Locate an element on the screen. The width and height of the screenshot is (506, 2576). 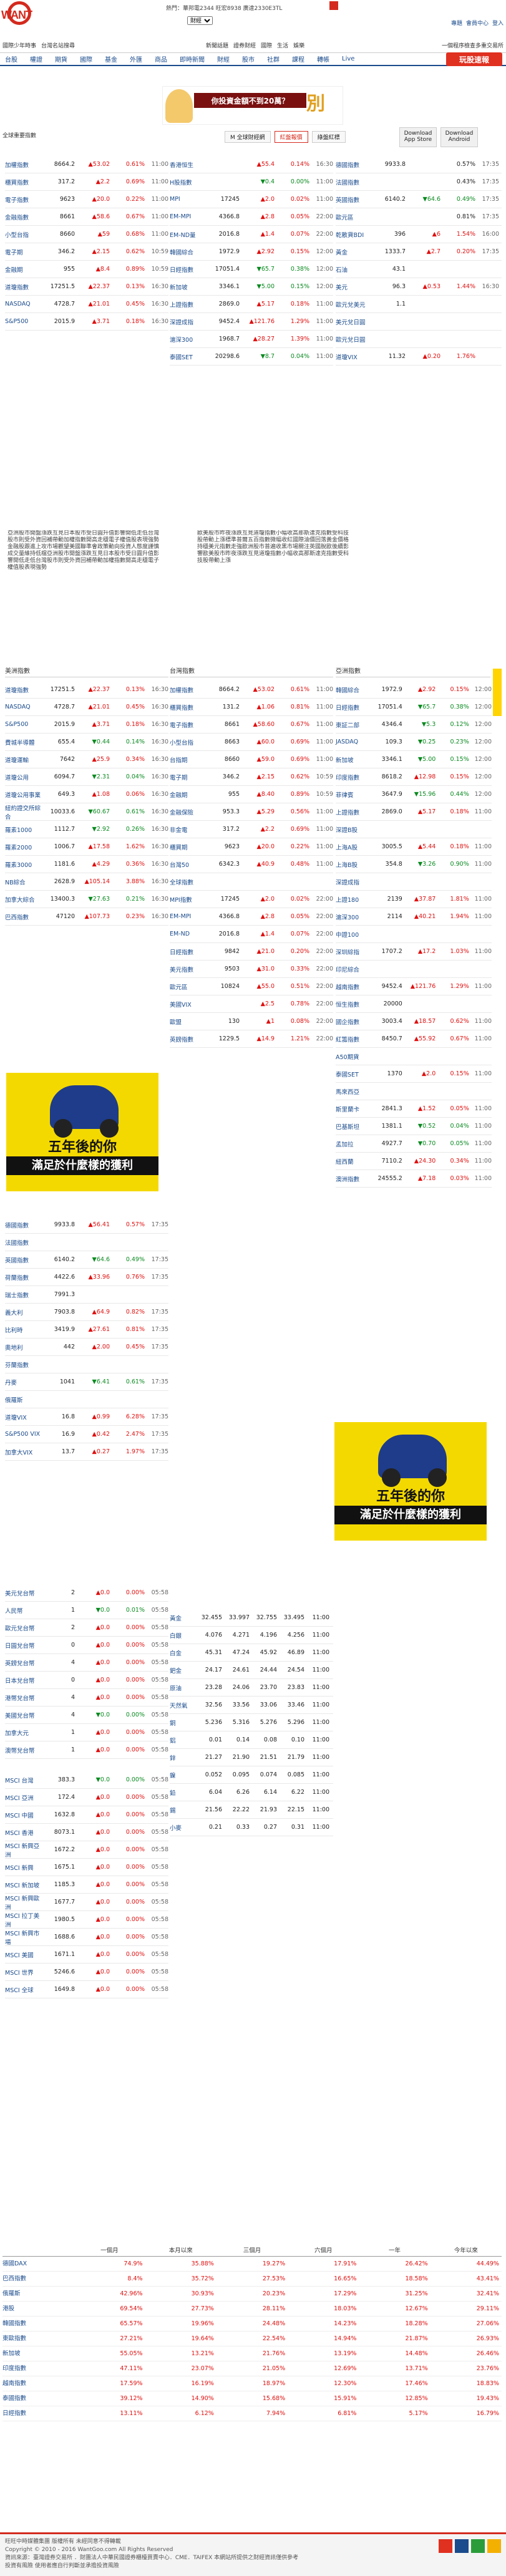
index-row: MSCI 拉丁美洲 1980.5 ▲0.0 0.00% 05:58 is located at coordinates (87, 1920).